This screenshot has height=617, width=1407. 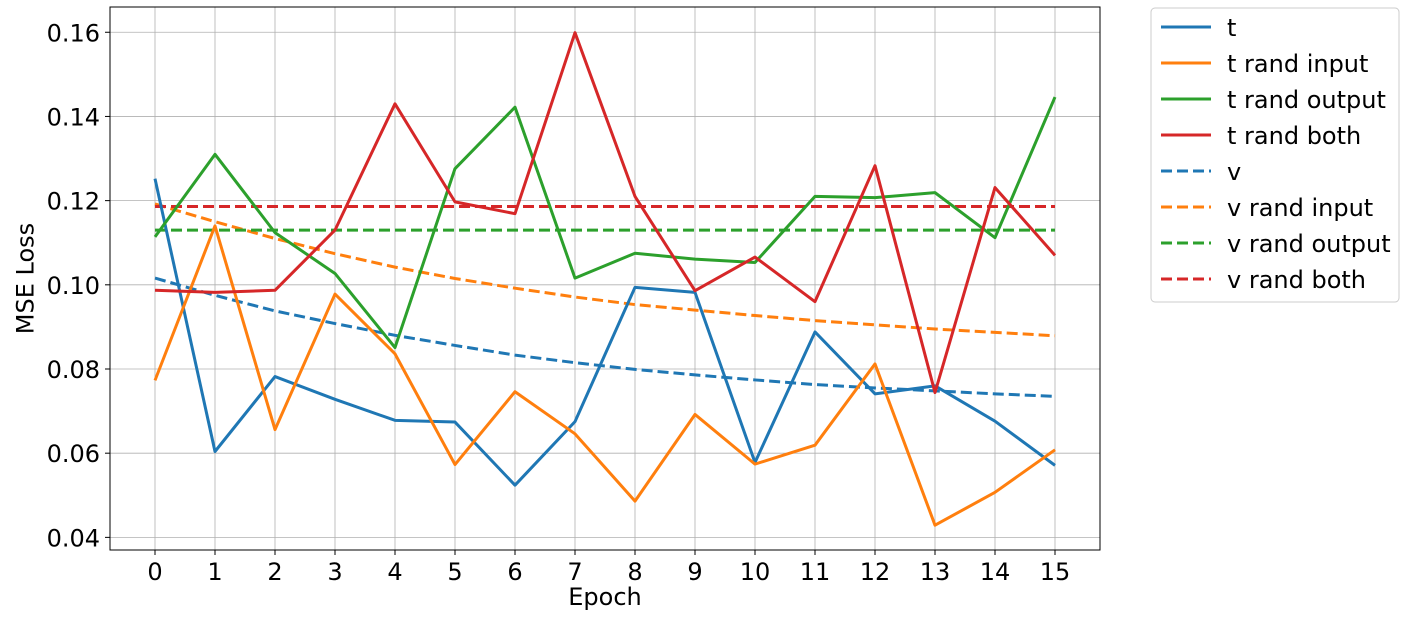 What do you see at coordinates (25, 278) in the screenshot?
I see `y-axis-label: MSE Loss` at bounding box center [25, 278].